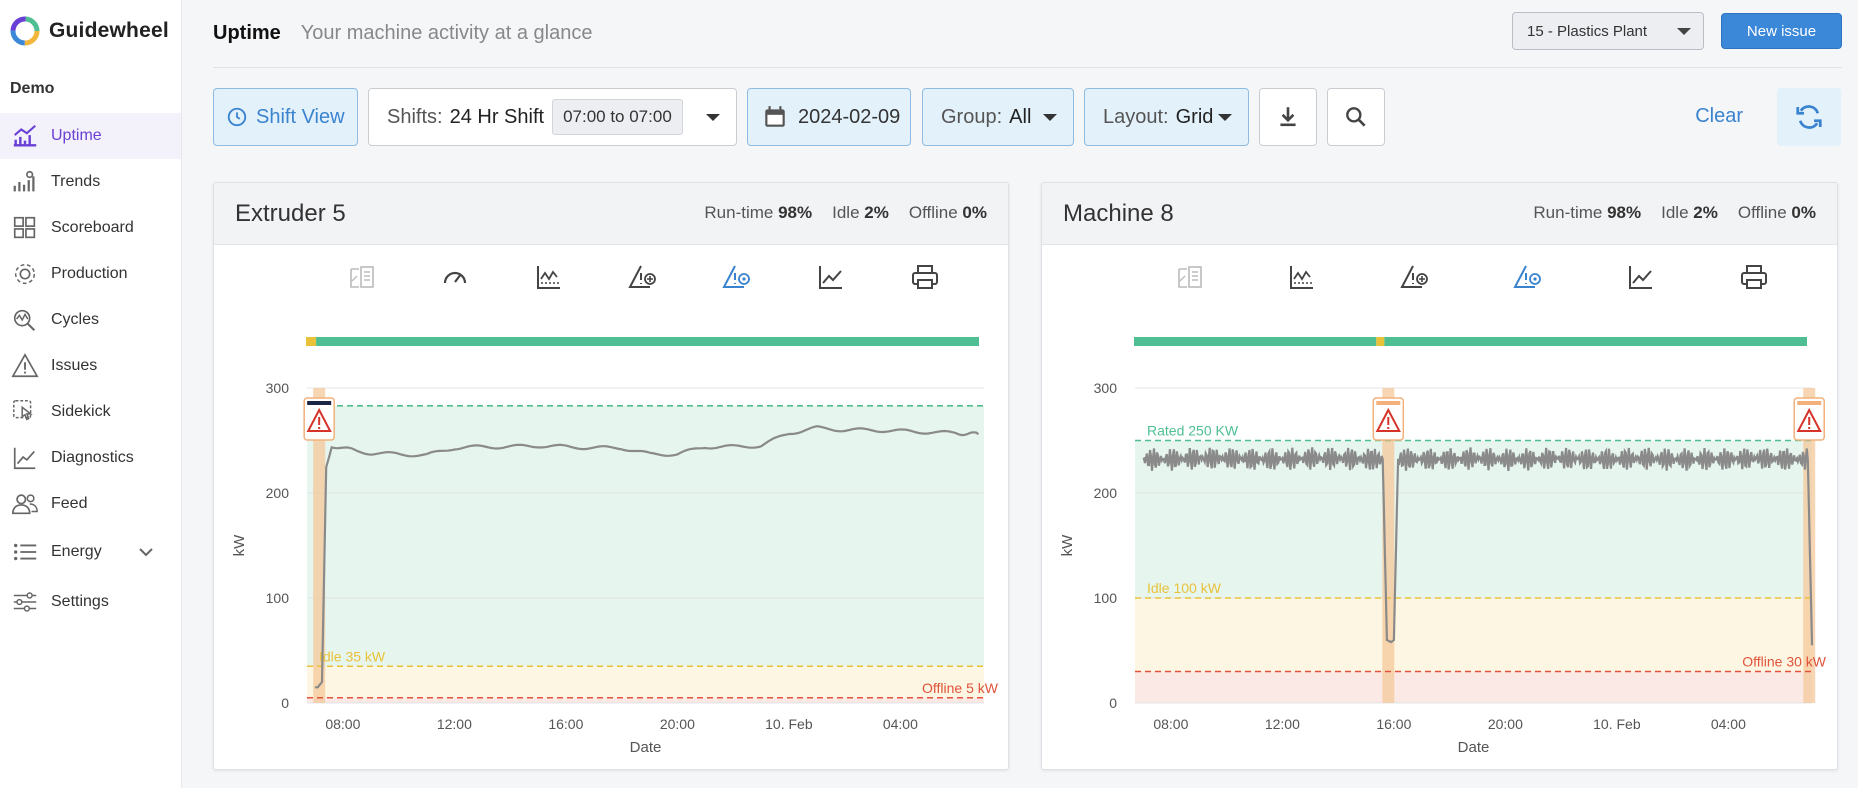  Describe the element at coordinates (1288, 117) in the screenshot. I see `download-button` at that location.